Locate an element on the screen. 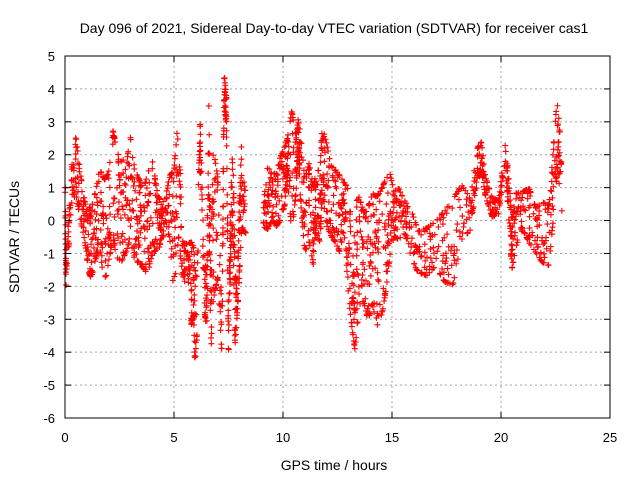 This screenshot has width=640, height=480. y-tick-label: 3 is located at coordinates (51, 122).